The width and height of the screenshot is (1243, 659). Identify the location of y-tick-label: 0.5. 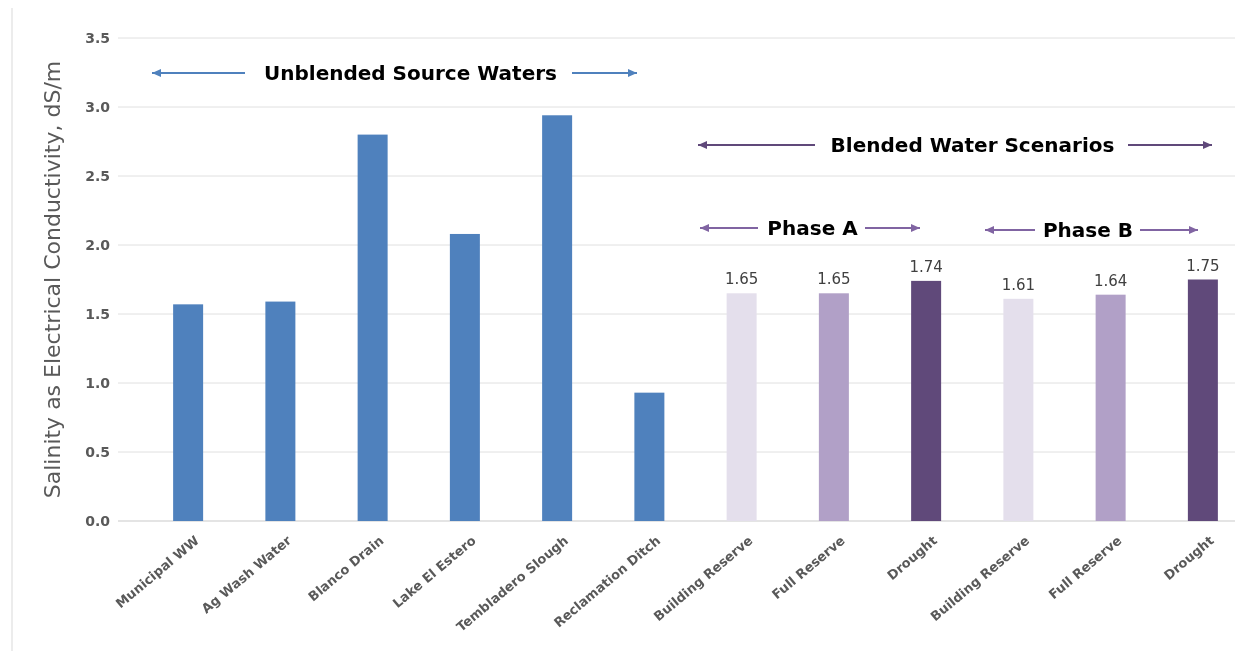
(97, 451).